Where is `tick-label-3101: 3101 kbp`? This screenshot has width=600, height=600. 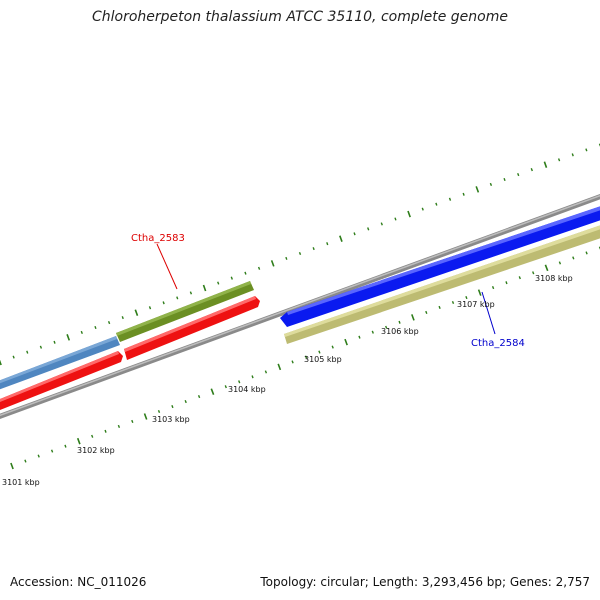 tick-label-3101: 3101 kbp is located at coordinates (21, 482).